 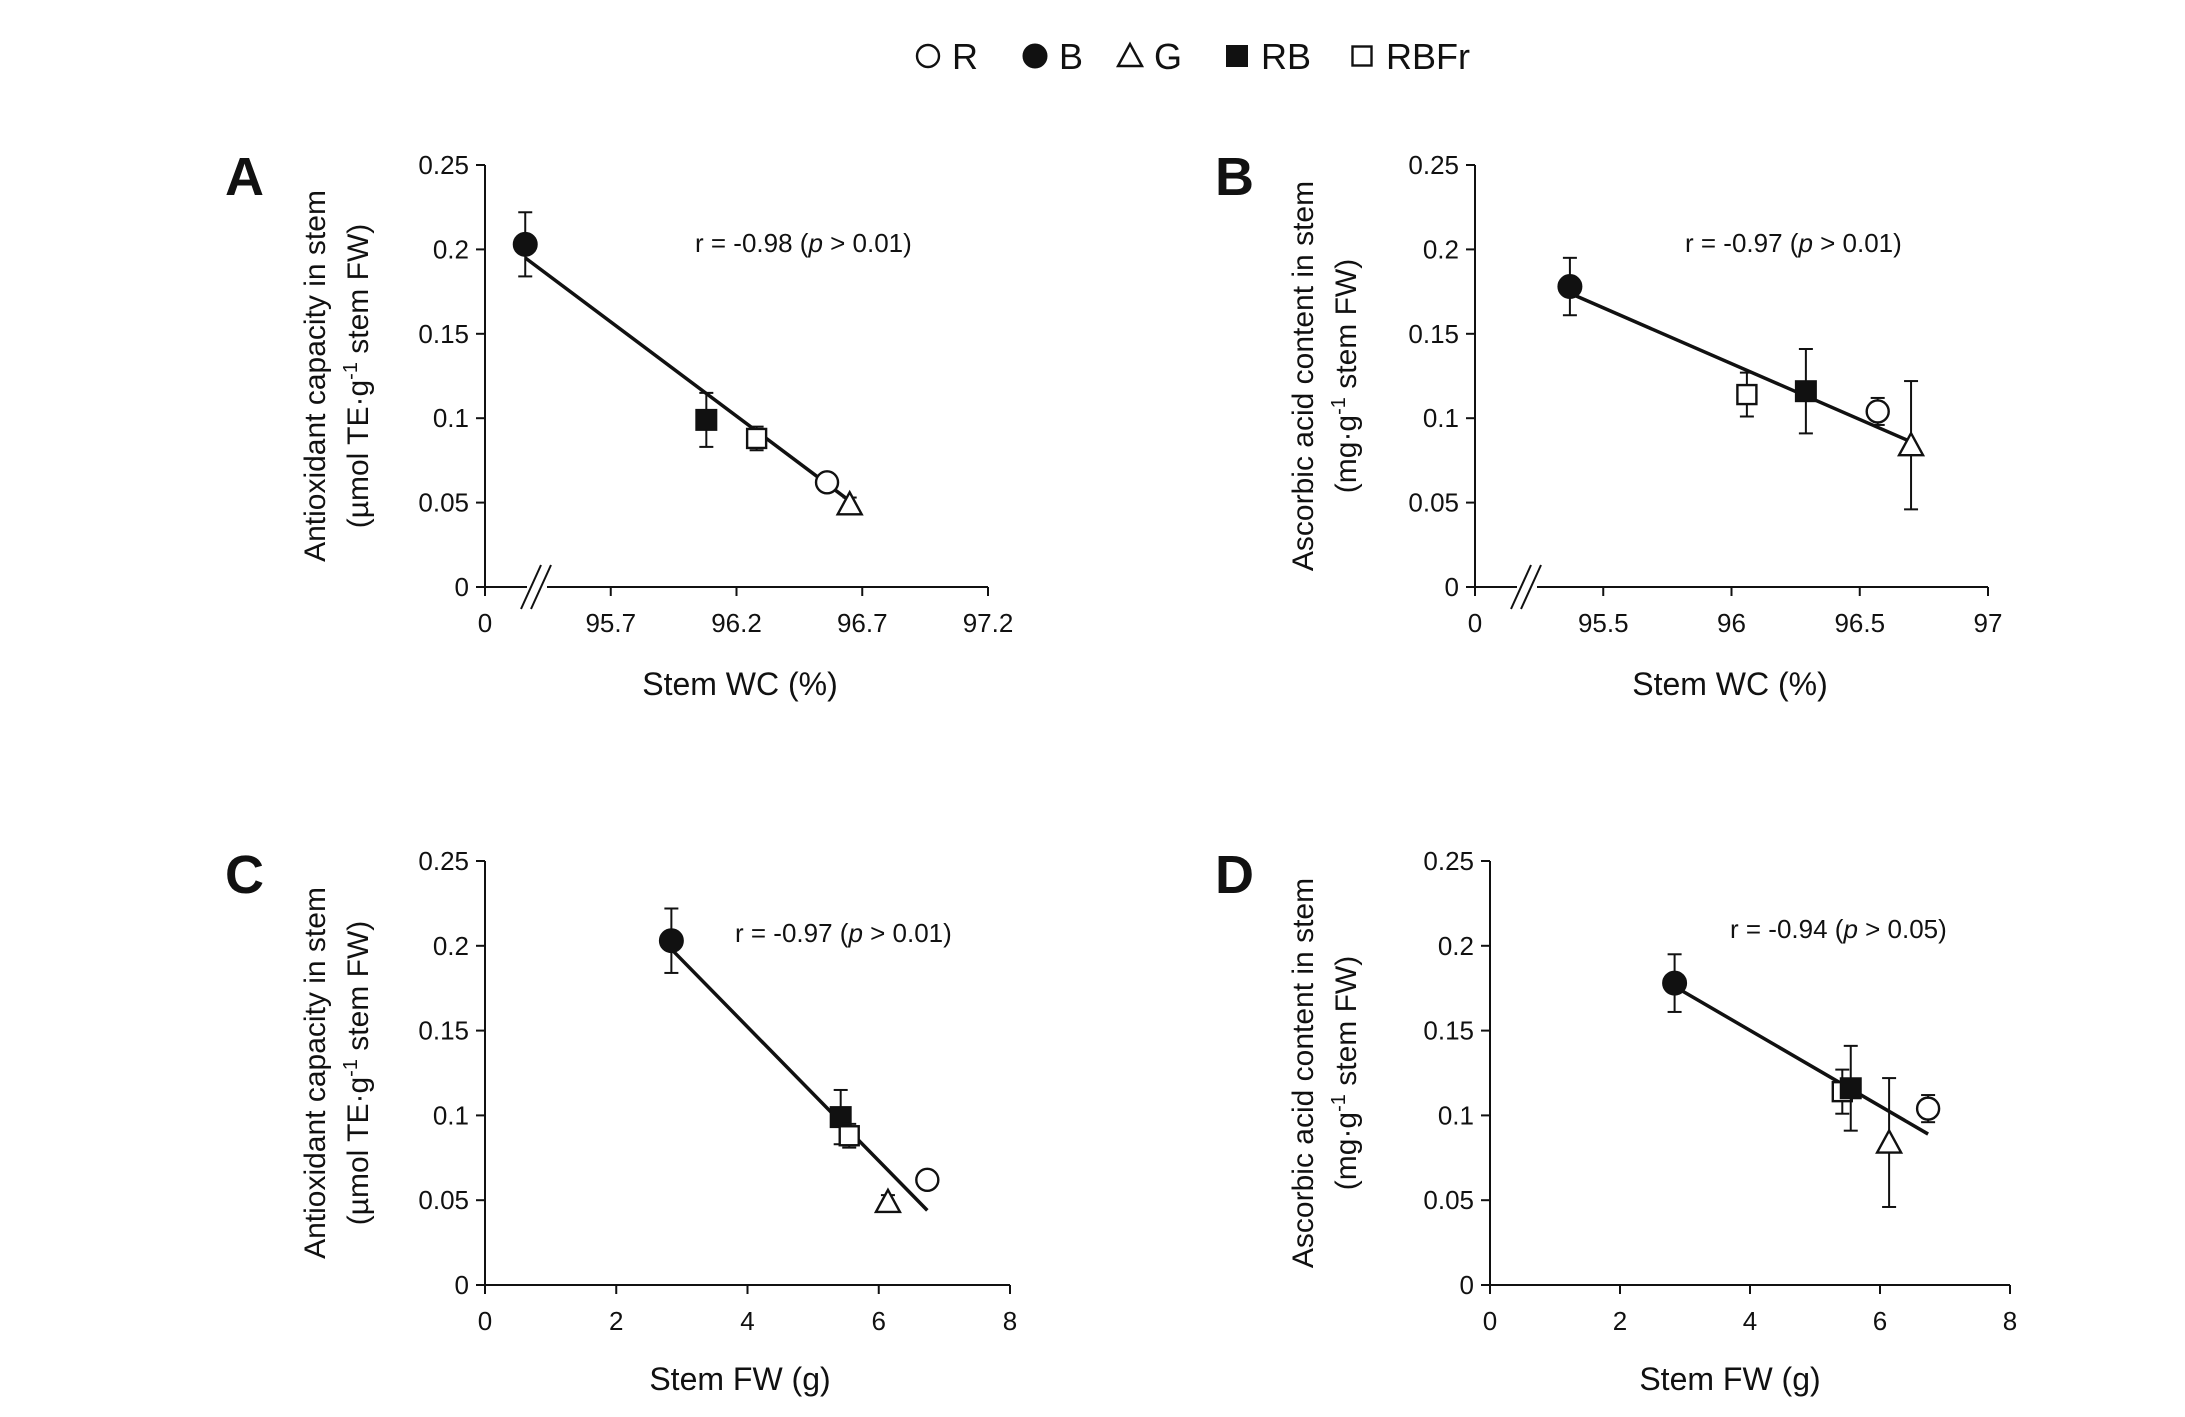 I want to click on correlation-p: > 0.05), so click(x=1902, y=929).